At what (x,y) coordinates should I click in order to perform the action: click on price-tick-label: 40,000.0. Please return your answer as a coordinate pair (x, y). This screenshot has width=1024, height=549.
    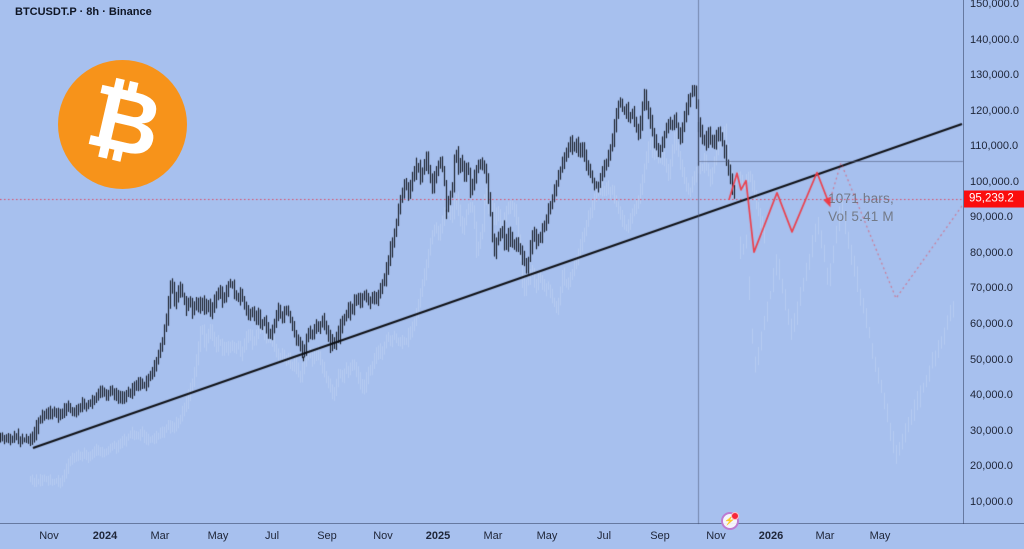
    Looking at the image, I should click on (991, 395).